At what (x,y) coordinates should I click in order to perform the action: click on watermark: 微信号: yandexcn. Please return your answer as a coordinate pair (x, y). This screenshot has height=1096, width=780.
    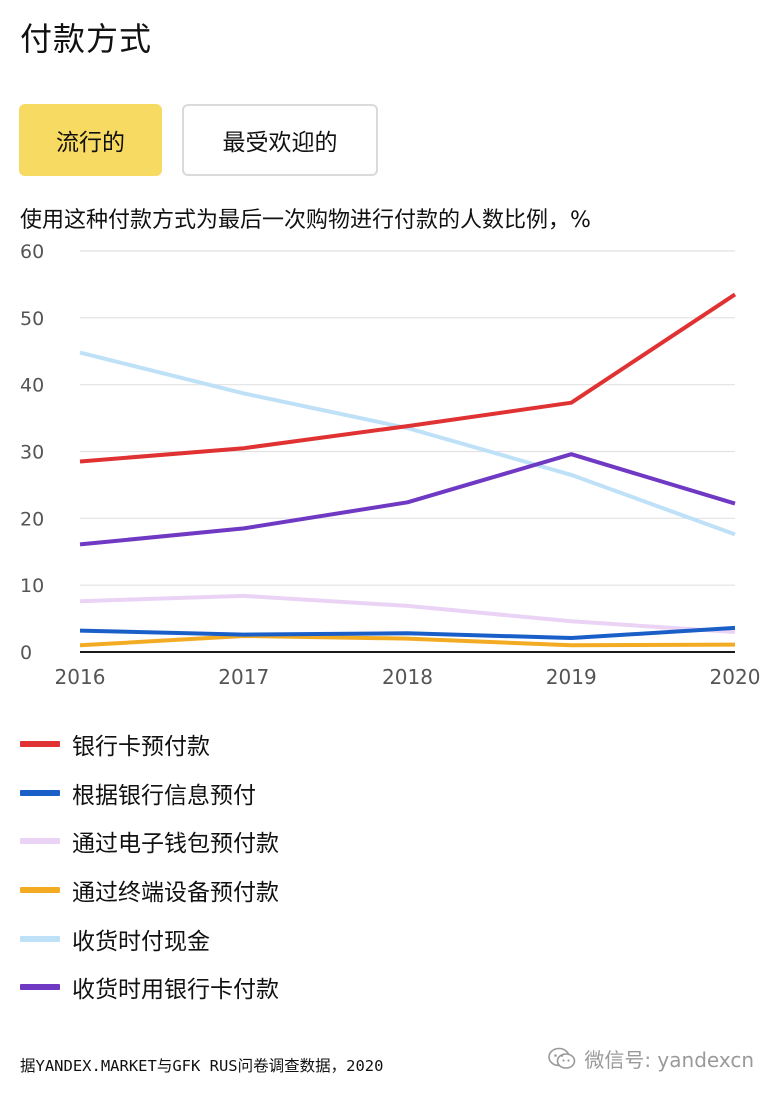
    Looking at the image, I should click on (651, 1058).